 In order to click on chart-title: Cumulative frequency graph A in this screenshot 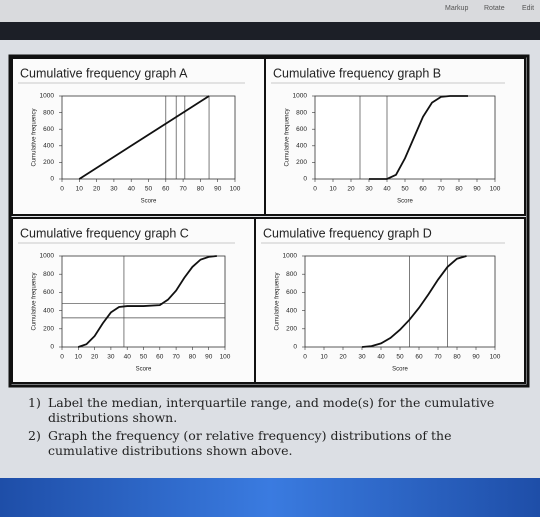, I will do `click(104, 73)`.